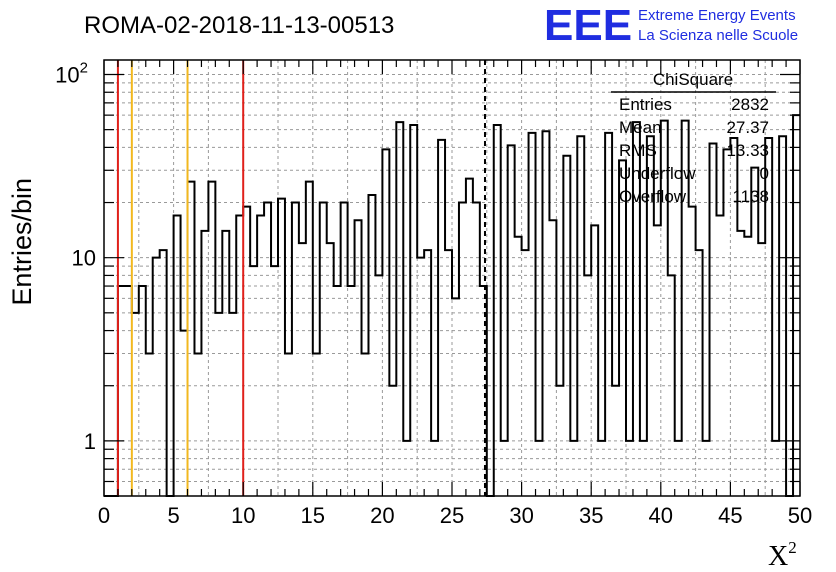  Describe the element at coordinates (521, 515) in the screenshot. I see `x-tick-label: 30` at that location.